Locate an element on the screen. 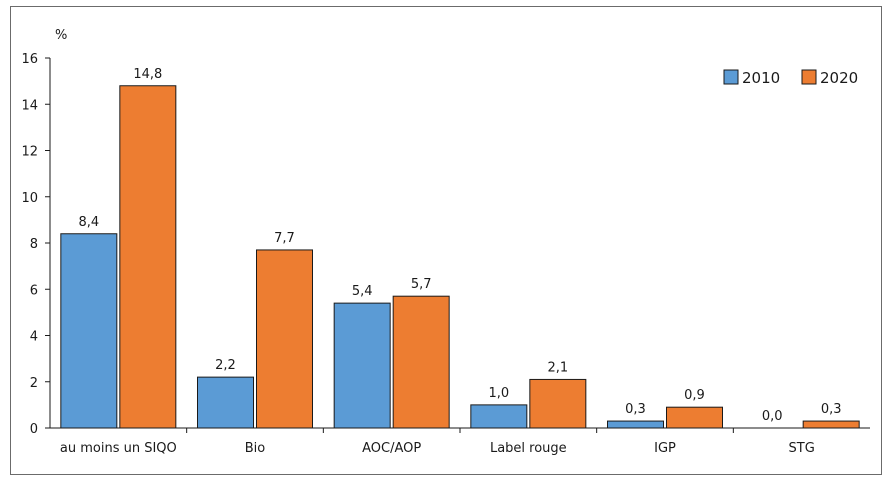 This screenshot has width=888, height=481. x-category-label: Bio is located at coordinates (255, 448).